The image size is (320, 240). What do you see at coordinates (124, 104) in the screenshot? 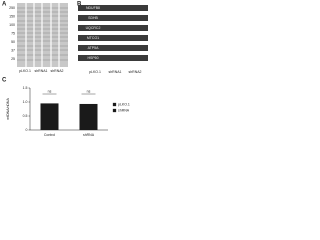
I see `legend-label: pLKO.1` at bounding box center [124, 104].